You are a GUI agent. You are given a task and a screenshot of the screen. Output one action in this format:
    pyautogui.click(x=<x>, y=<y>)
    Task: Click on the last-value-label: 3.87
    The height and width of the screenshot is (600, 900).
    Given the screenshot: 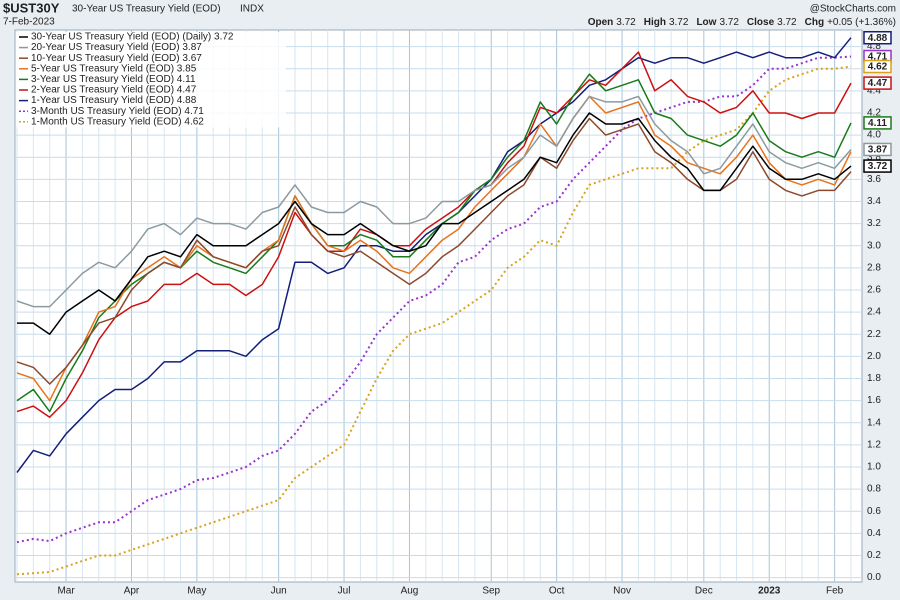 What is the action you would take?
    pyautogui.click(x=878, y=150)
    